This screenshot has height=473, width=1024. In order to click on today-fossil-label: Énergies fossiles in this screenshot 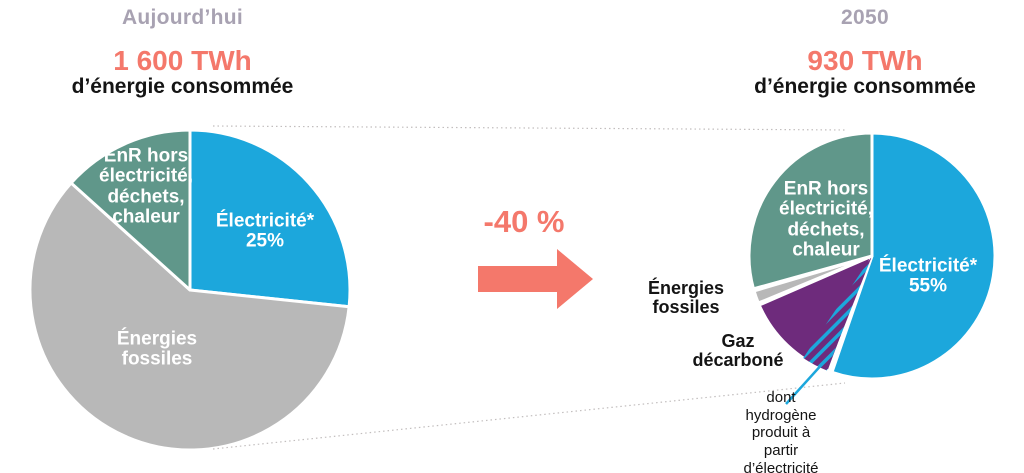, I will do `click(157, 349)`.